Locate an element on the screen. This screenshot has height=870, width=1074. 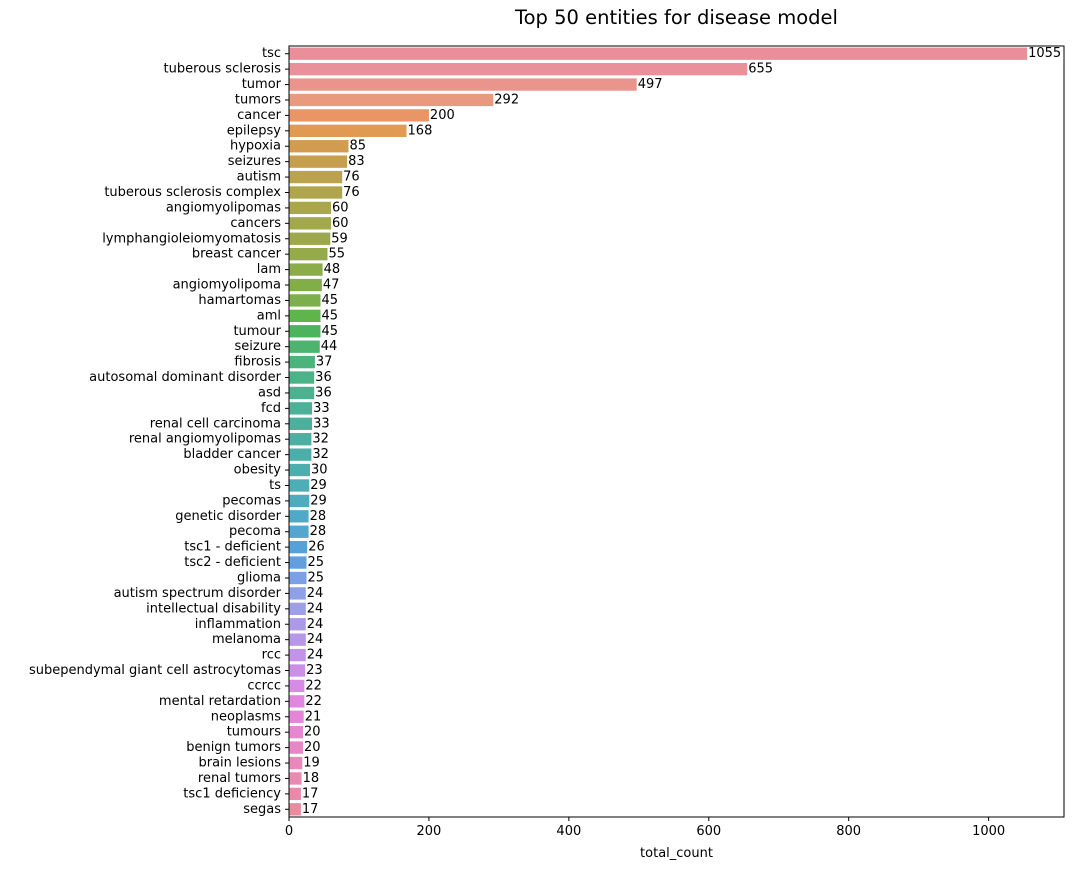
y-tick-label: tumour is located at coordinates (257, 331).